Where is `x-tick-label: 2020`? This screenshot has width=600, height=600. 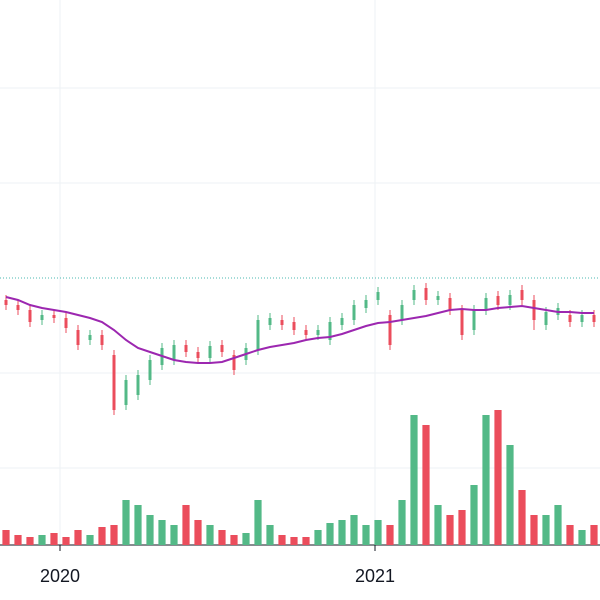
x-tick-label: 2020 is located at coordinates (60, 576).